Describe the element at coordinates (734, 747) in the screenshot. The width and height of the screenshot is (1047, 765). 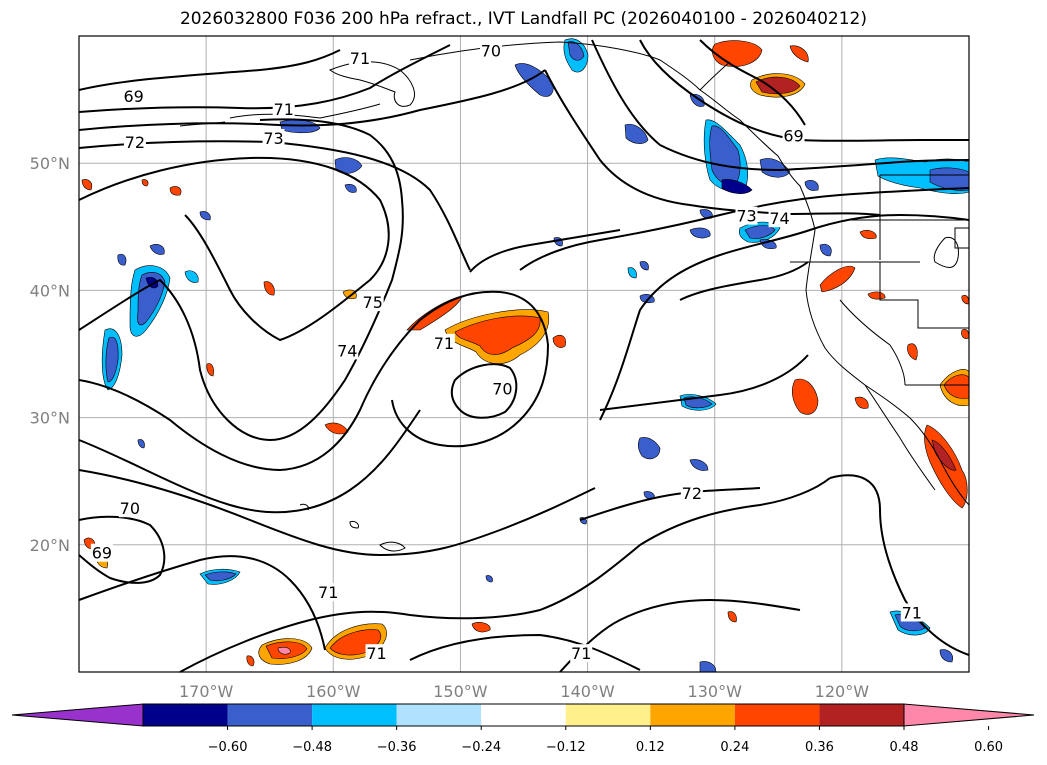
I see `colorbar-tick-label: 0.24` at that location.